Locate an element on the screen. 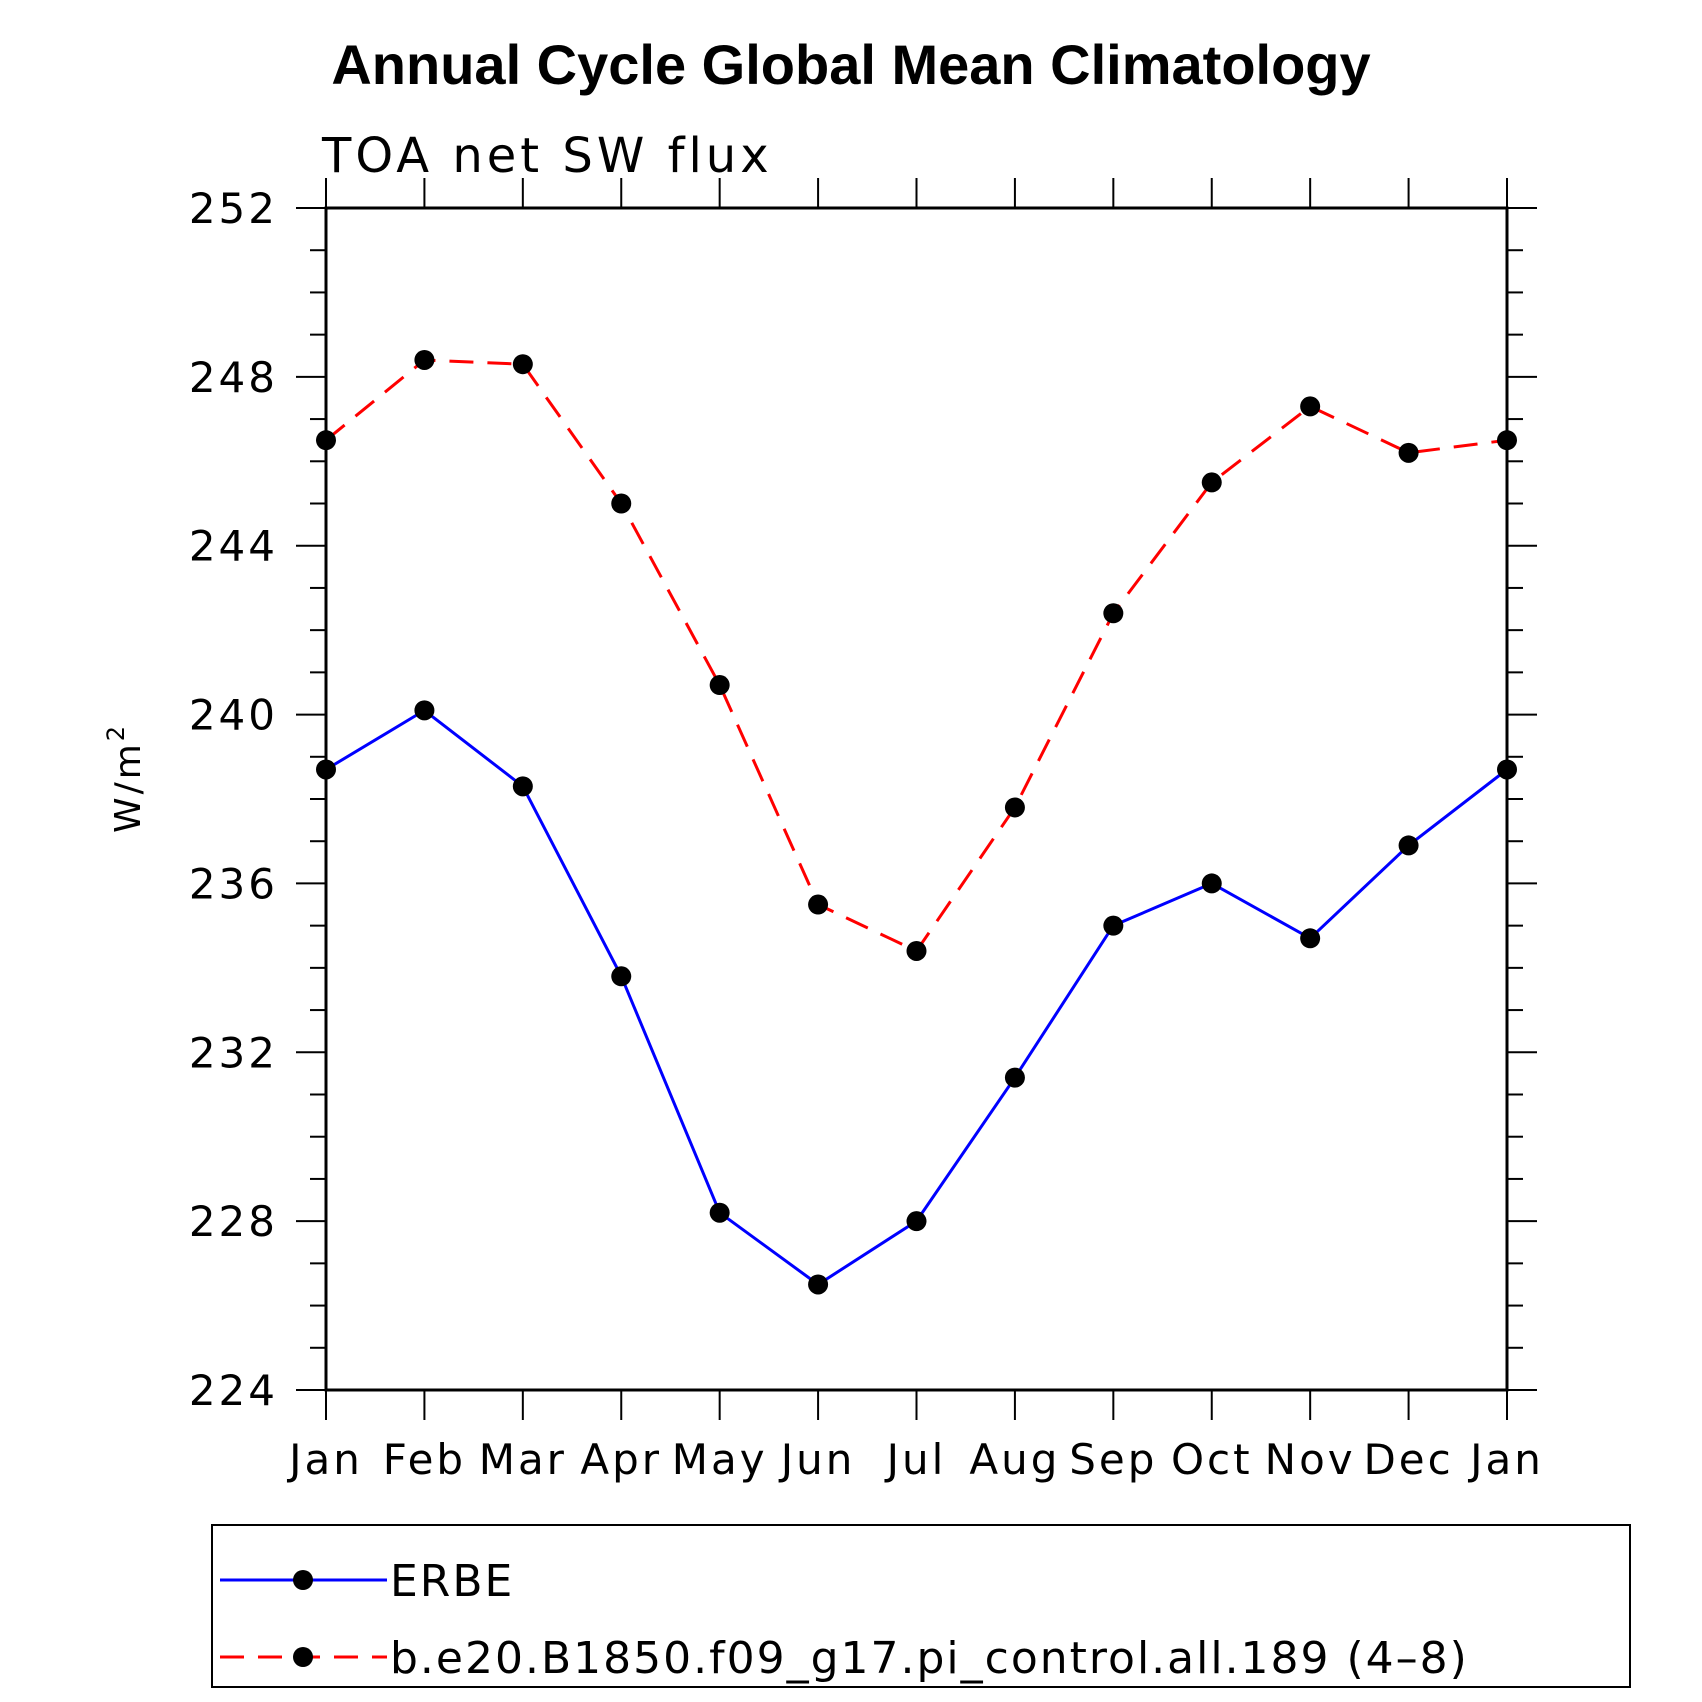  legend-box is located at coordinates (921, 1606).